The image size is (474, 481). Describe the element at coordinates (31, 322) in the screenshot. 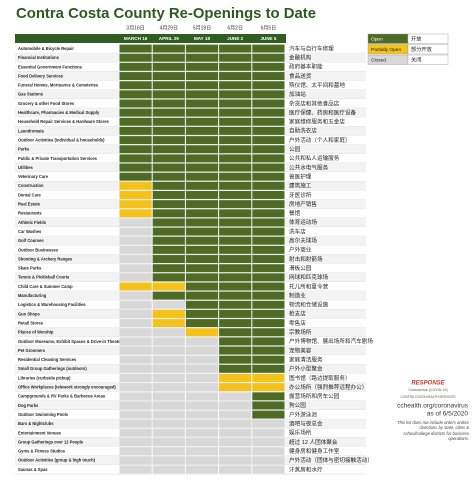

I see `row-label: Retail Stores` at that location.